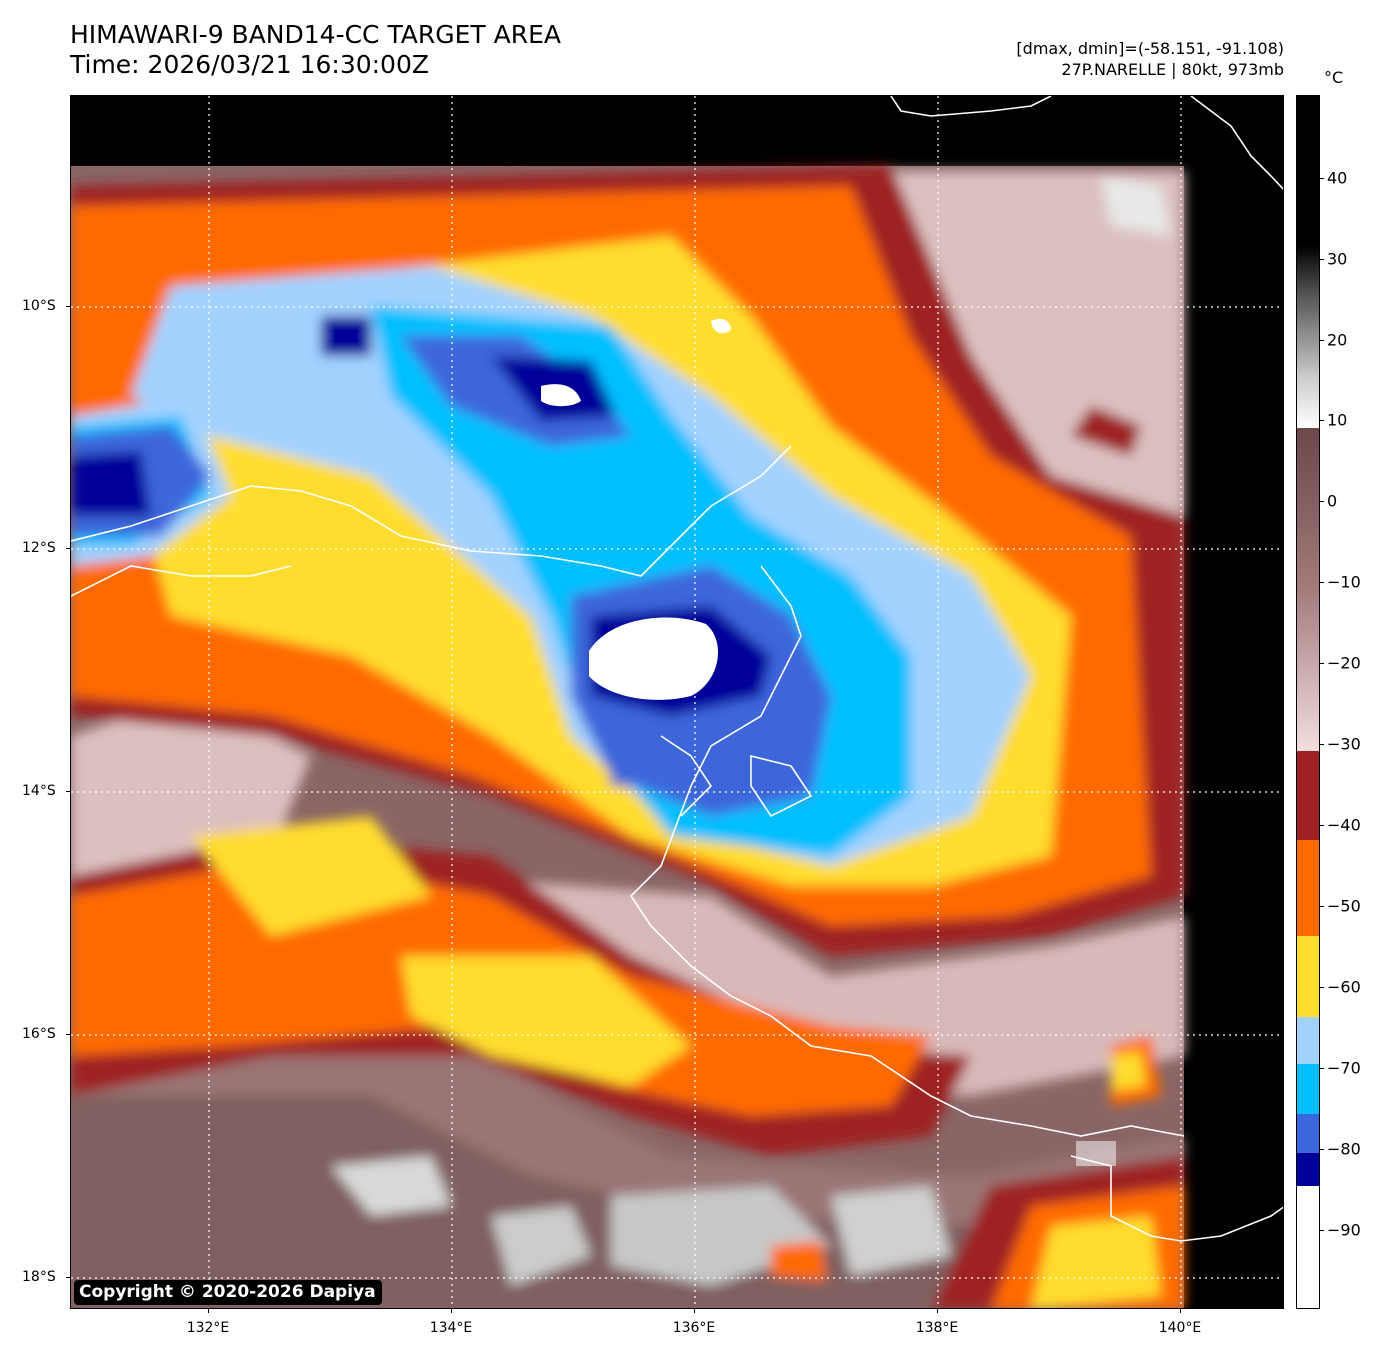 Image resolution: width=1388 pixels, height=1359 pixels. Describe the element at coordinates (1172, 69) in the screenshot. I see `storm-line: 27P.NARELLE | 80kt, 973mb` at that location.